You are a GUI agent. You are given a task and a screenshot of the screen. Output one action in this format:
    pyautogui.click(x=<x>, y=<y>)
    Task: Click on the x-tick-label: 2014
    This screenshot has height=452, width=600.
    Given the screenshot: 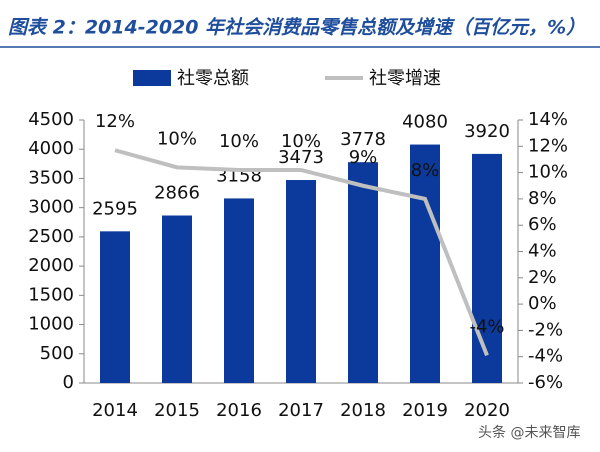 What is the action you would take?
    pyautogui.click(x=115, y=410)
    